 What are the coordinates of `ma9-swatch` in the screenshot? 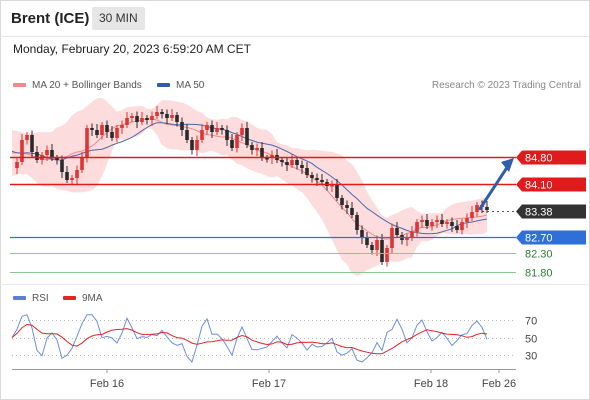 It's located at (69, 298).